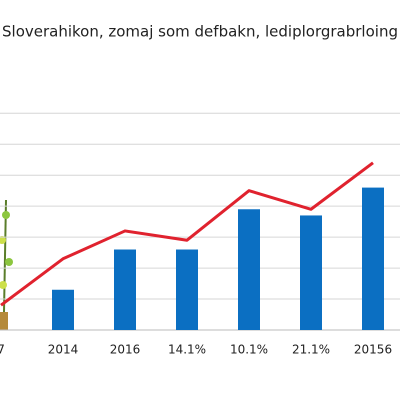 The height and width of the screenshot is (400, 400). What do you see at coordinates (249, 350) in the screenshot?
I see `x-tick-label: 10.1%` at bounding box center [249, 350].